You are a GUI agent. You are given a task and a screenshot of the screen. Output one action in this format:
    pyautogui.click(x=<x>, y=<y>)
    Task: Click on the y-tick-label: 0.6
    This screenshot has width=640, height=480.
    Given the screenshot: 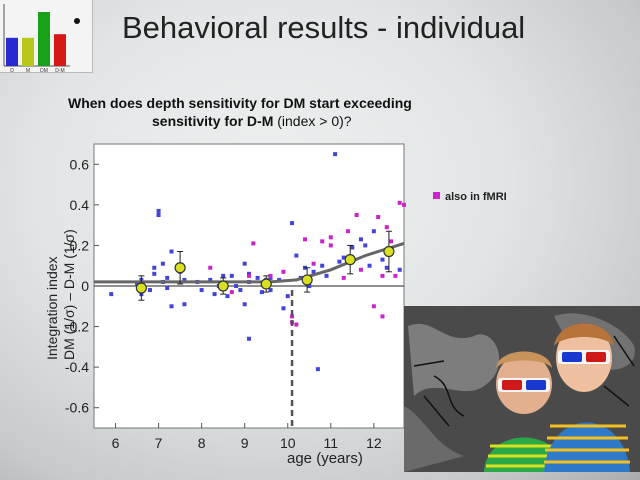 What is the action you would take?
    pyautogui.click(x=80, y=164)
    